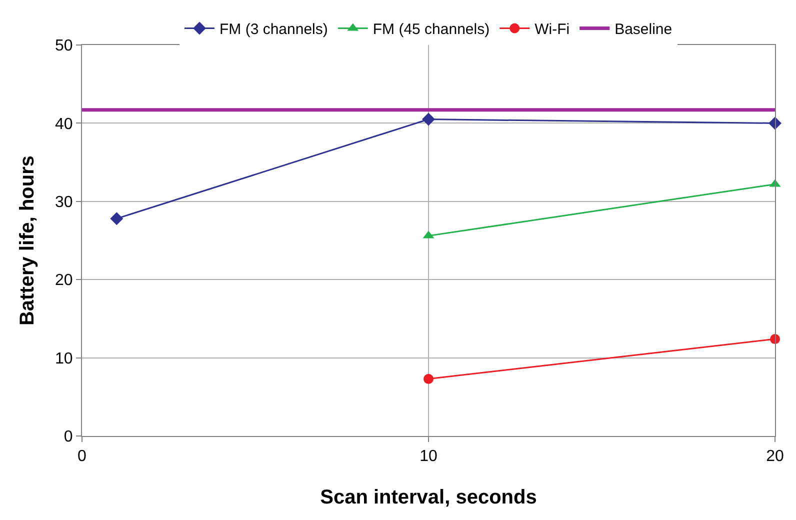 The image size is (796, 520). What do you see at coordinates (643, 29) in the screenshot?
I see `legend-label: Baseline` at bounding box center [643, 29].